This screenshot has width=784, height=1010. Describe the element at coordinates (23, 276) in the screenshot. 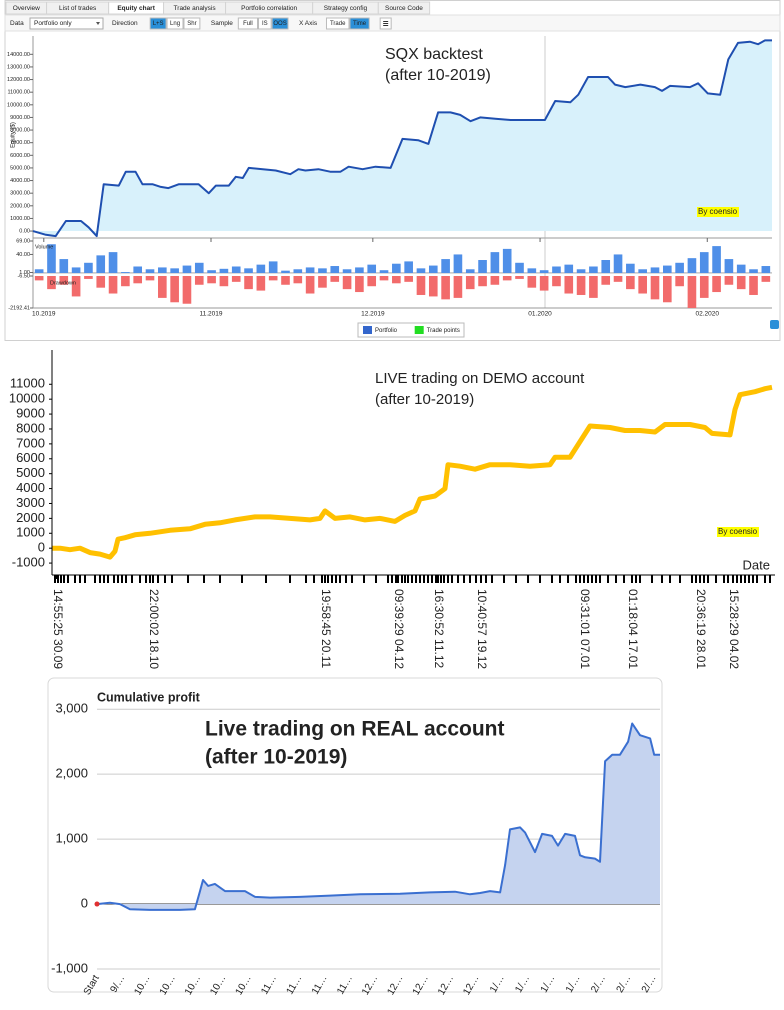

I see `y-tick-label: -6.50` at that location.